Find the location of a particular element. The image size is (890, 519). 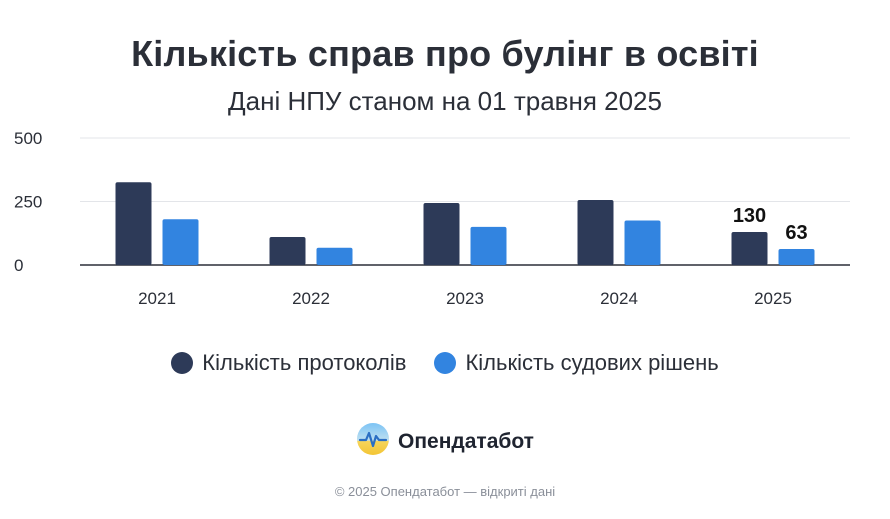

data-label: 130 is located at coordinates (749, 216).